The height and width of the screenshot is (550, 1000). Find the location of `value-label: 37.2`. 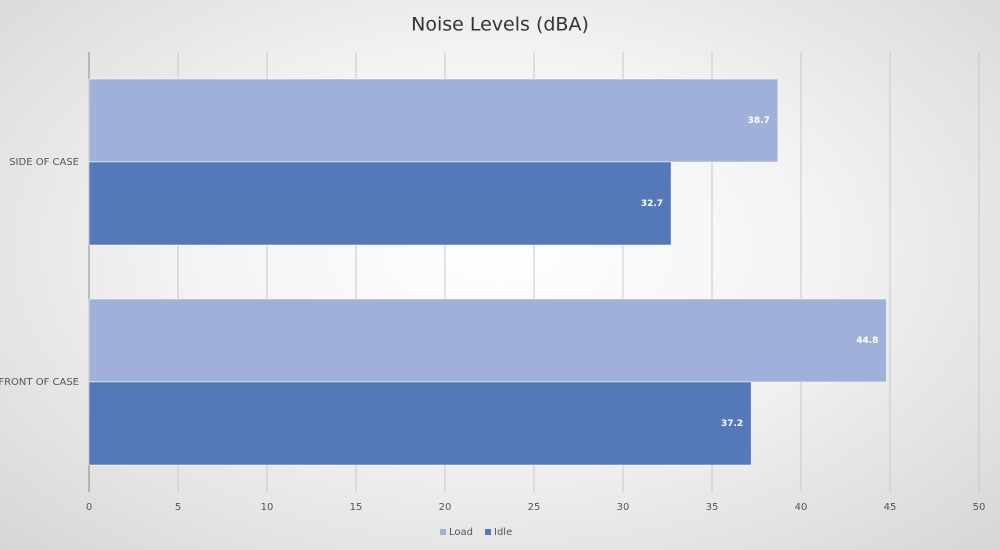

value-label: 37.2 is located at coordinates (732, 424).